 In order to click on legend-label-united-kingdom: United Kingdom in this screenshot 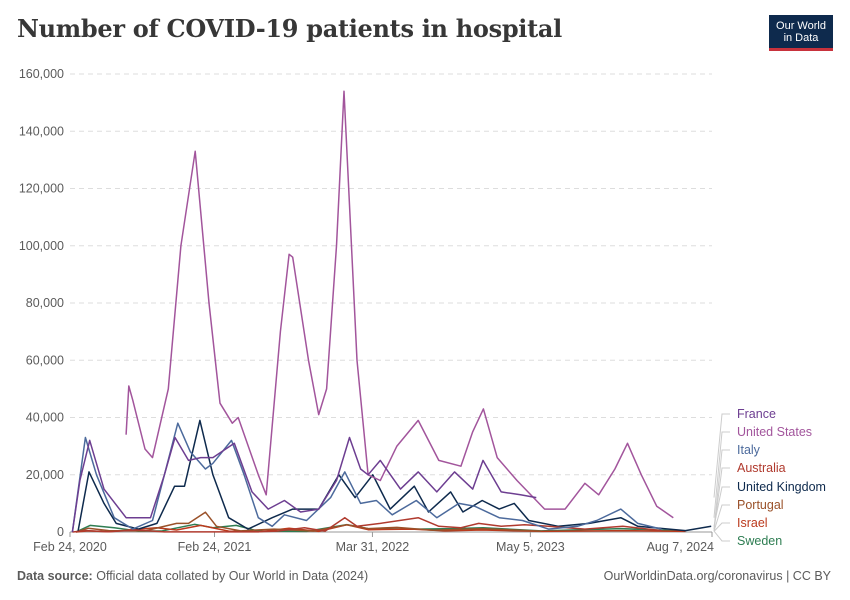, I will do `click(781, 487)`.